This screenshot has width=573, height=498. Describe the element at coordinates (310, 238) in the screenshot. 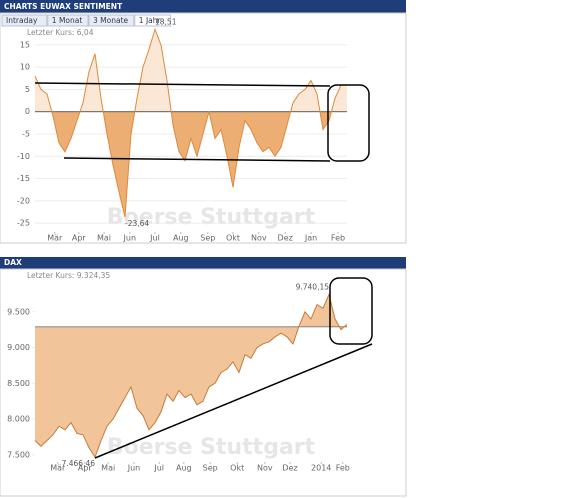

I see `x-tick-label: Jan` at that location.